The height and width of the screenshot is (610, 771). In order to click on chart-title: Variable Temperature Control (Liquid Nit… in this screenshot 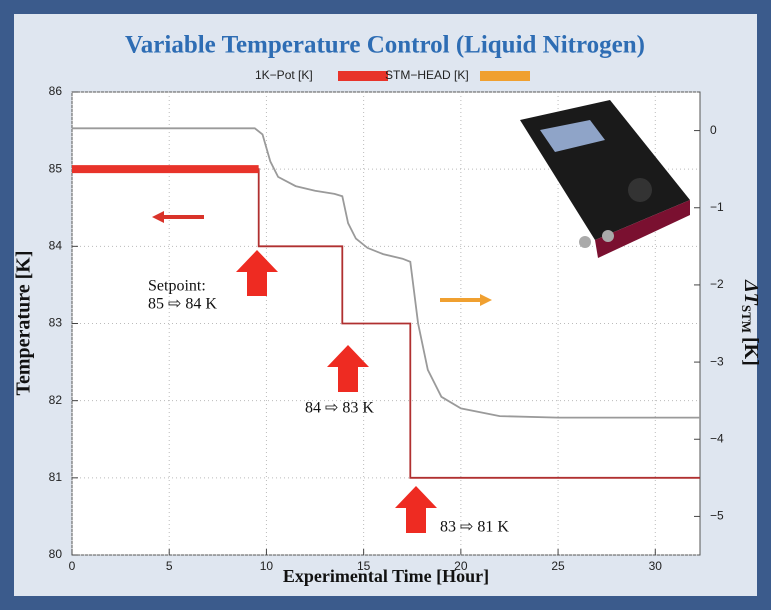, I will do `click(385, 45)`.